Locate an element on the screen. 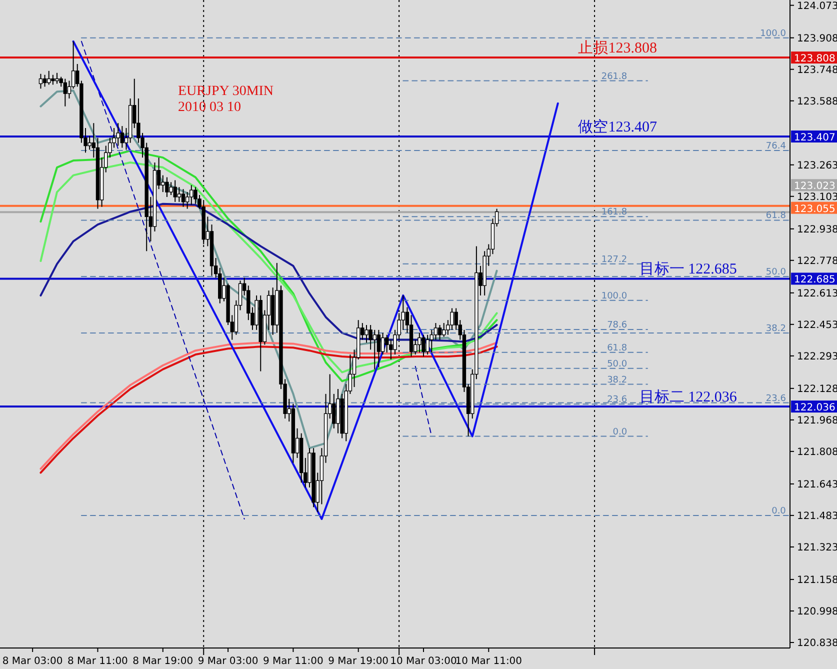 The image size is (837, 669). x-tick-label: 8 Mar 03:00 is located at coordinates (32, 661).